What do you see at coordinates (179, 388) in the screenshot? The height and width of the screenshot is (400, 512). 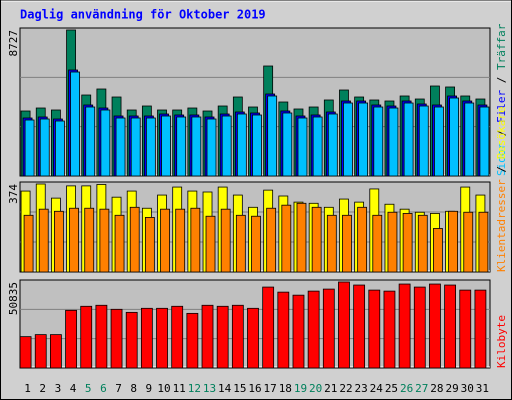 I see `x-tick-label: 11` at bounding box center [179, 388].